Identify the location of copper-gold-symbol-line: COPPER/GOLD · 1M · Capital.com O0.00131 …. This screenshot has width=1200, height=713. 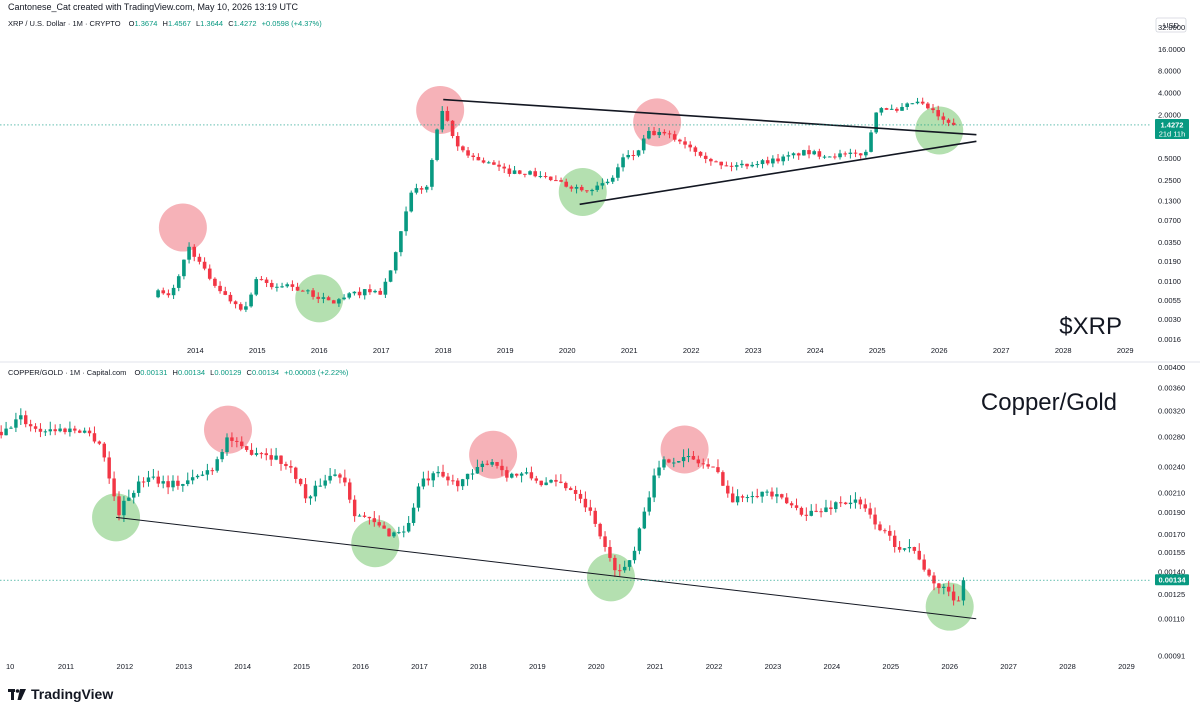
(178, 372).